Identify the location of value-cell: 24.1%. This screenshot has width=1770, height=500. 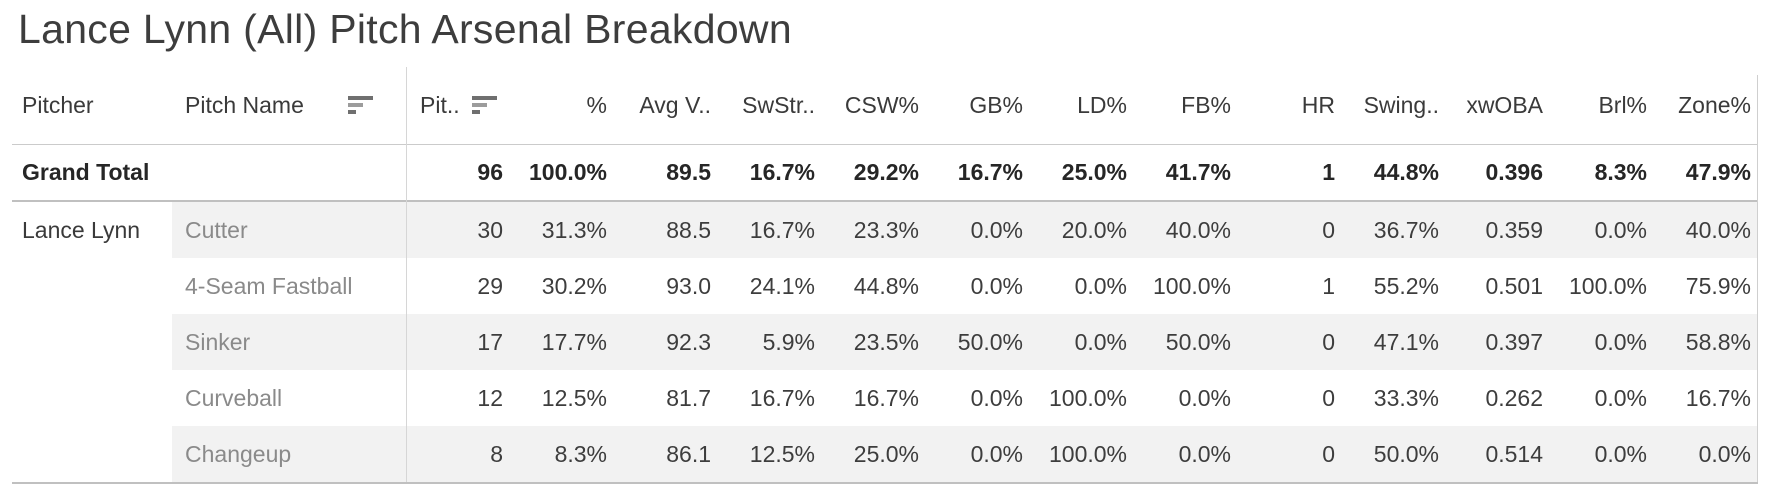
(770, 286).